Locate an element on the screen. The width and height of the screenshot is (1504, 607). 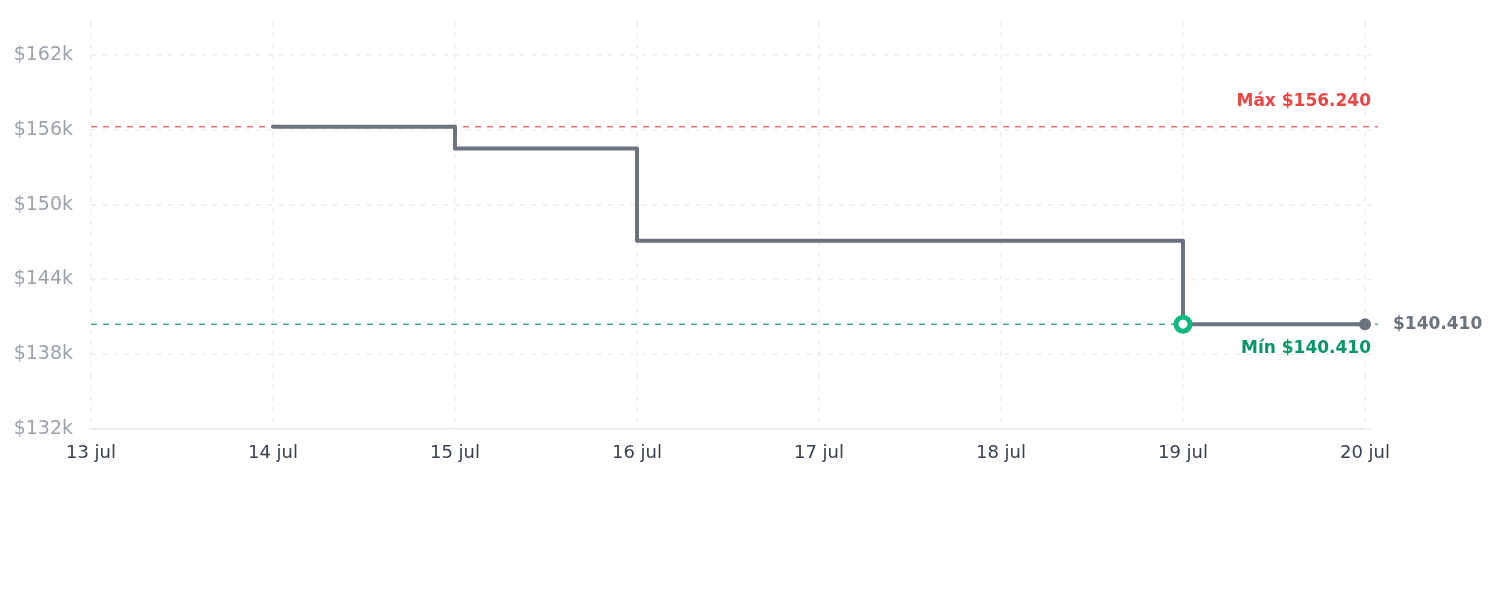
data-label: $140.410 is located at coordinates (1438, 322).